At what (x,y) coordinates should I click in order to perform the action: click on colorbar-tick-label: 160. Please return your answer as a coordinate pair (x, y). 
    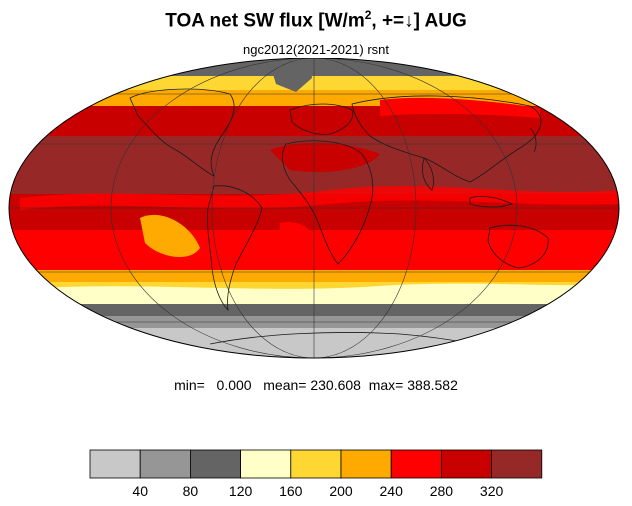
    Looking at the image, I should click on (291, 491).